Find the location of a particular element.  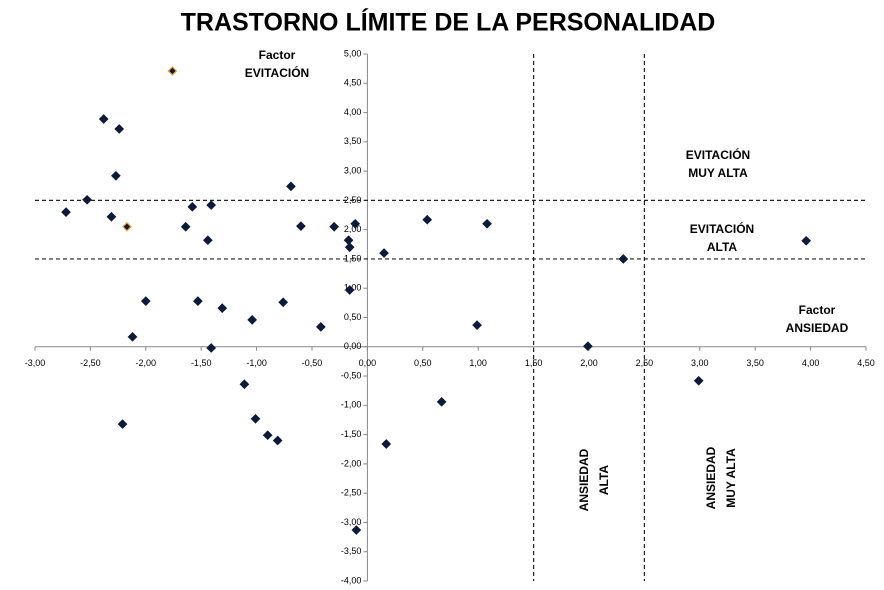

x-tick-label: -0,50 is located at coordinates (312, 363).